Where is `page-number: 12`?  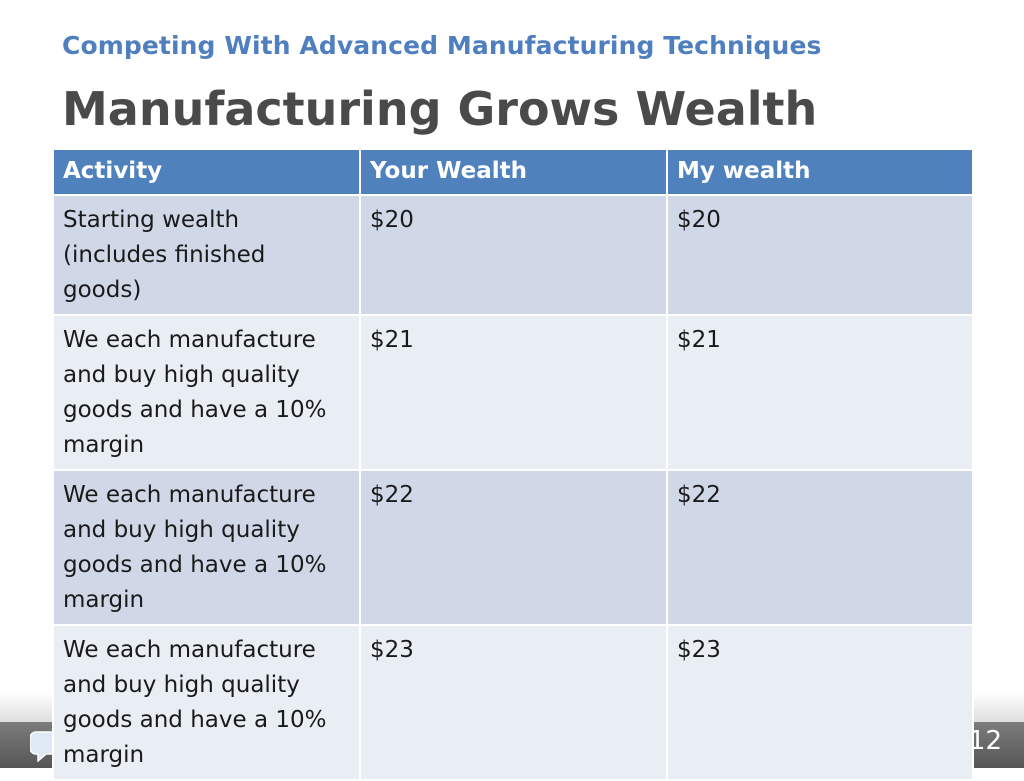 page-number: 12 is located at coordinates (985, 741).